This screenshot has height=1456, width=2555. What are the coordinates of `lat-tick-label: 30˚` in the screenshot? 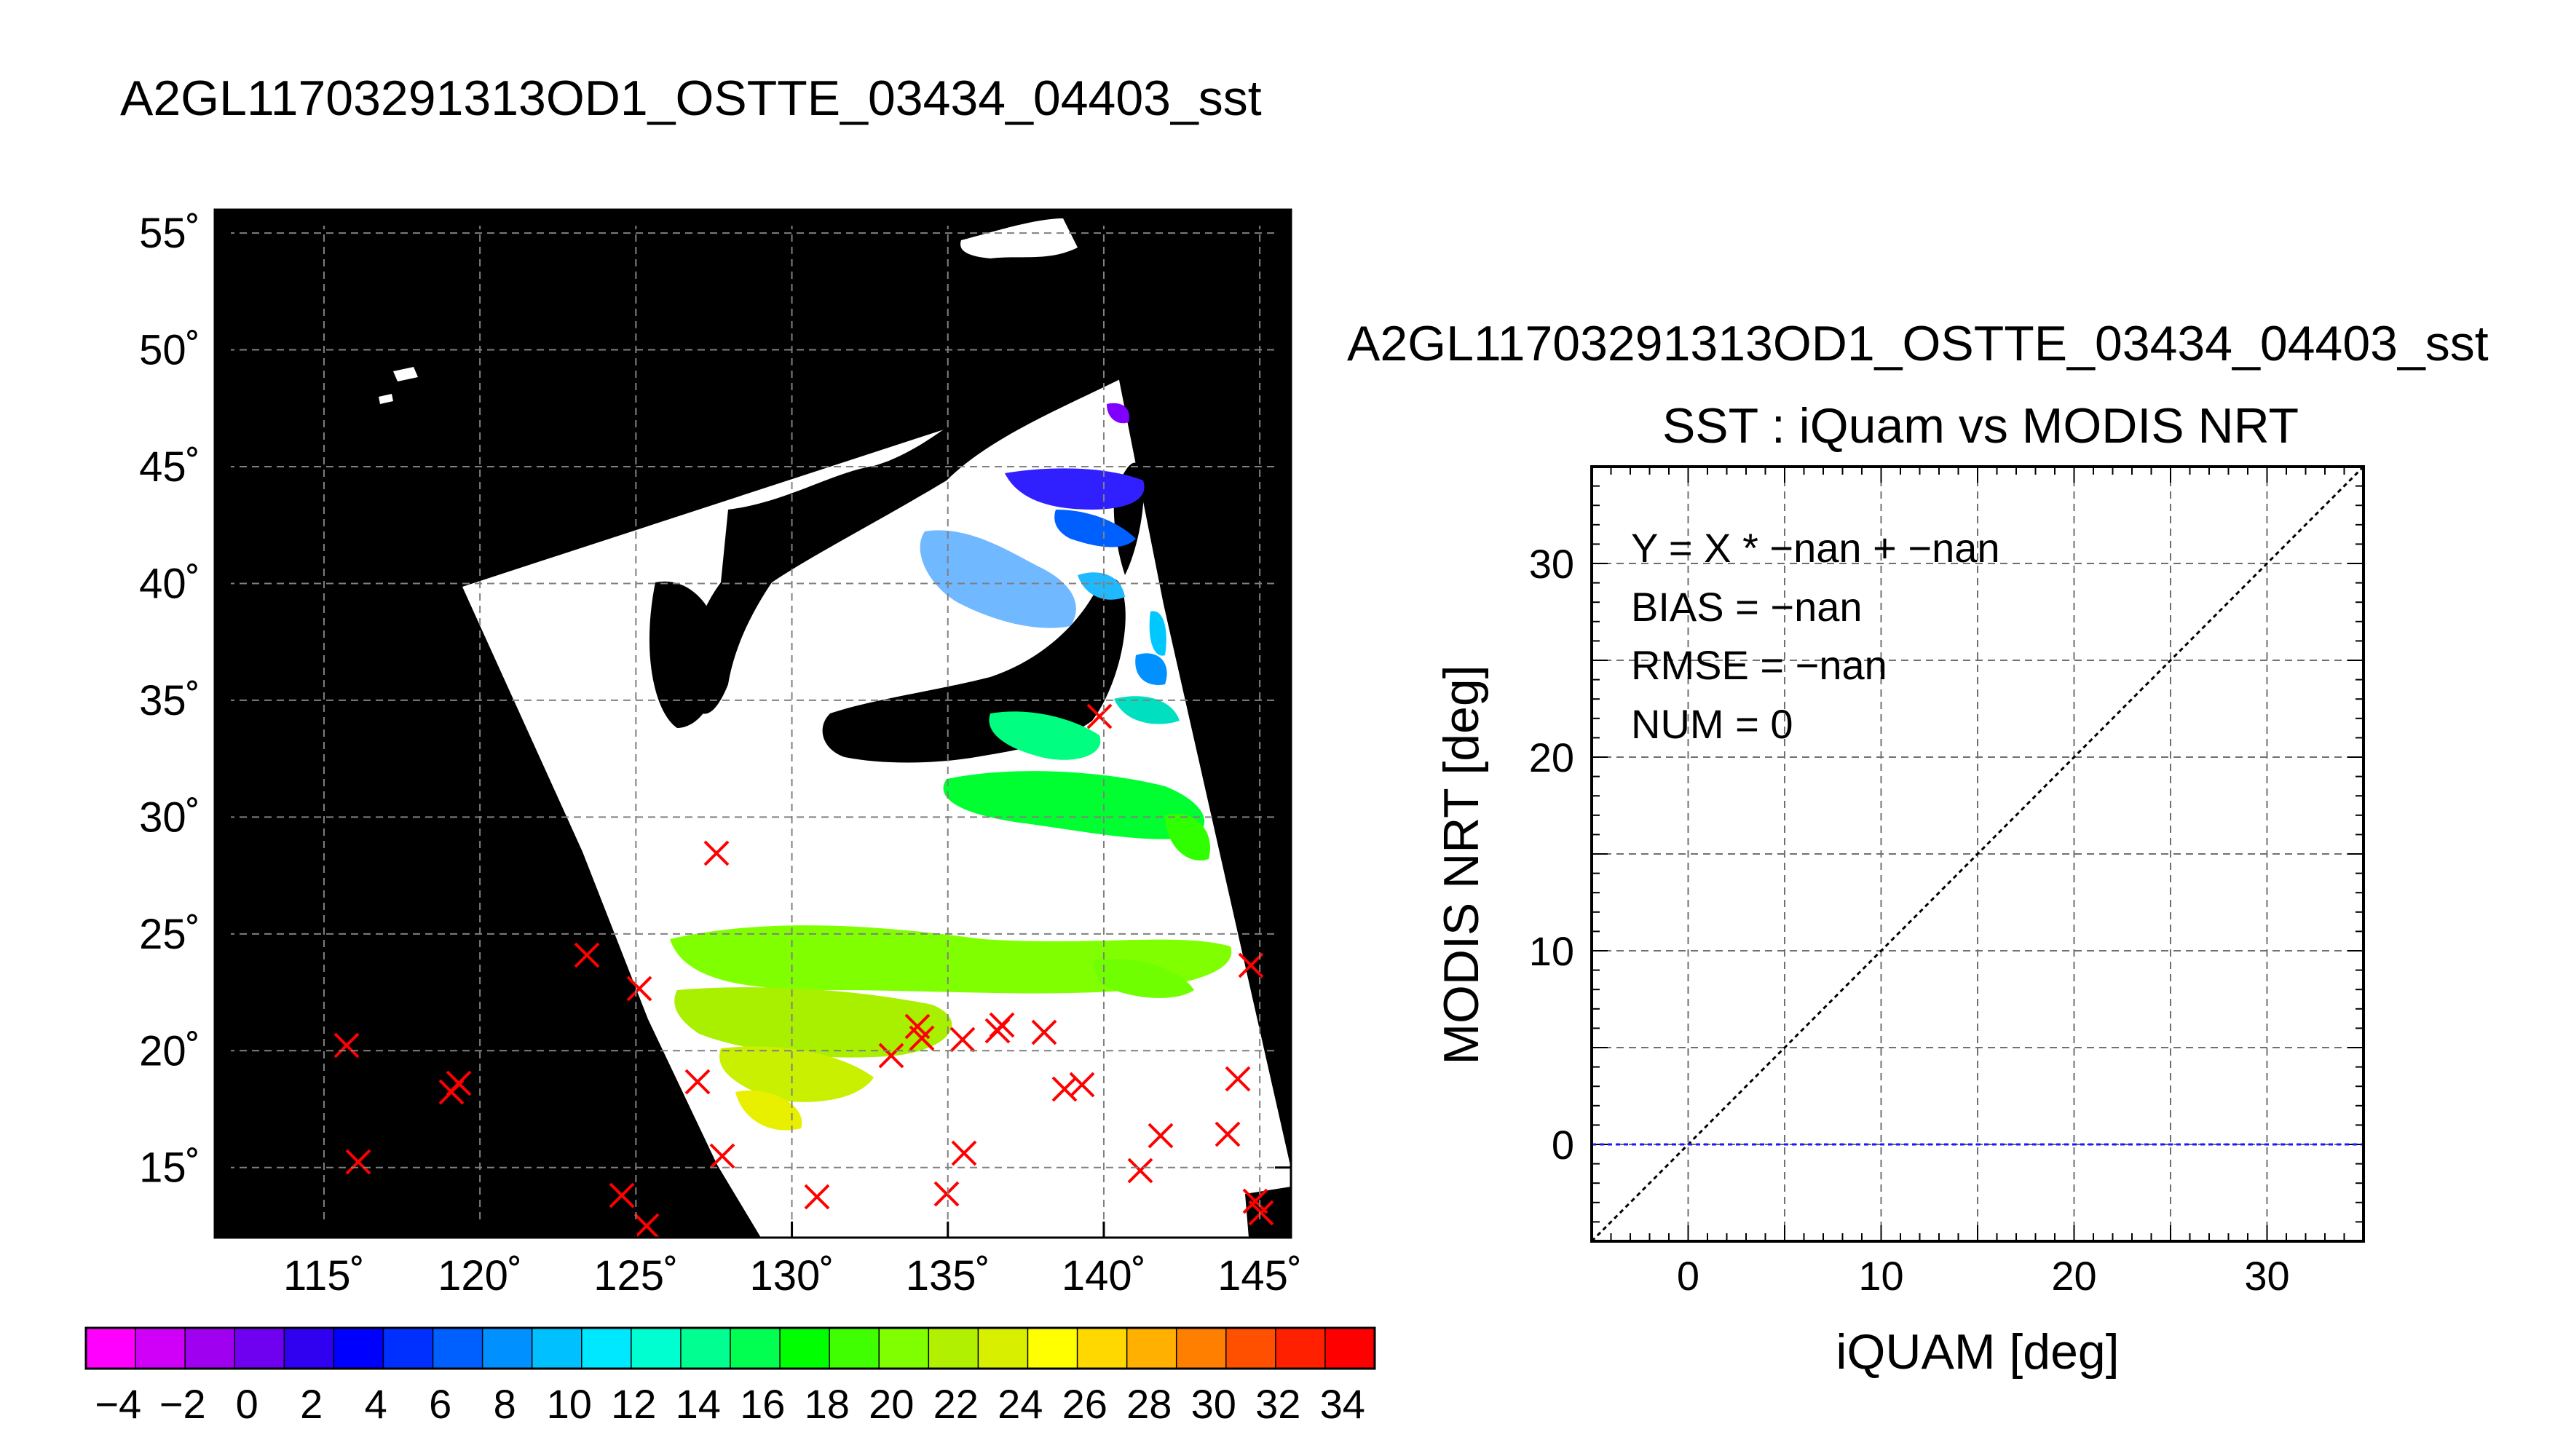 It's located at (169, 817).